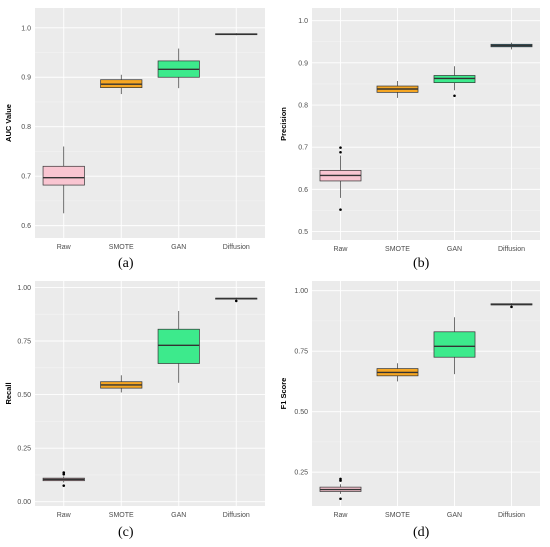 The width and height of the screenshot is (550, 547). What do you see at coordinates (8, 393) in the screenshot?
I see `y-axis-title: Recall` at bounding box center [8, 393].